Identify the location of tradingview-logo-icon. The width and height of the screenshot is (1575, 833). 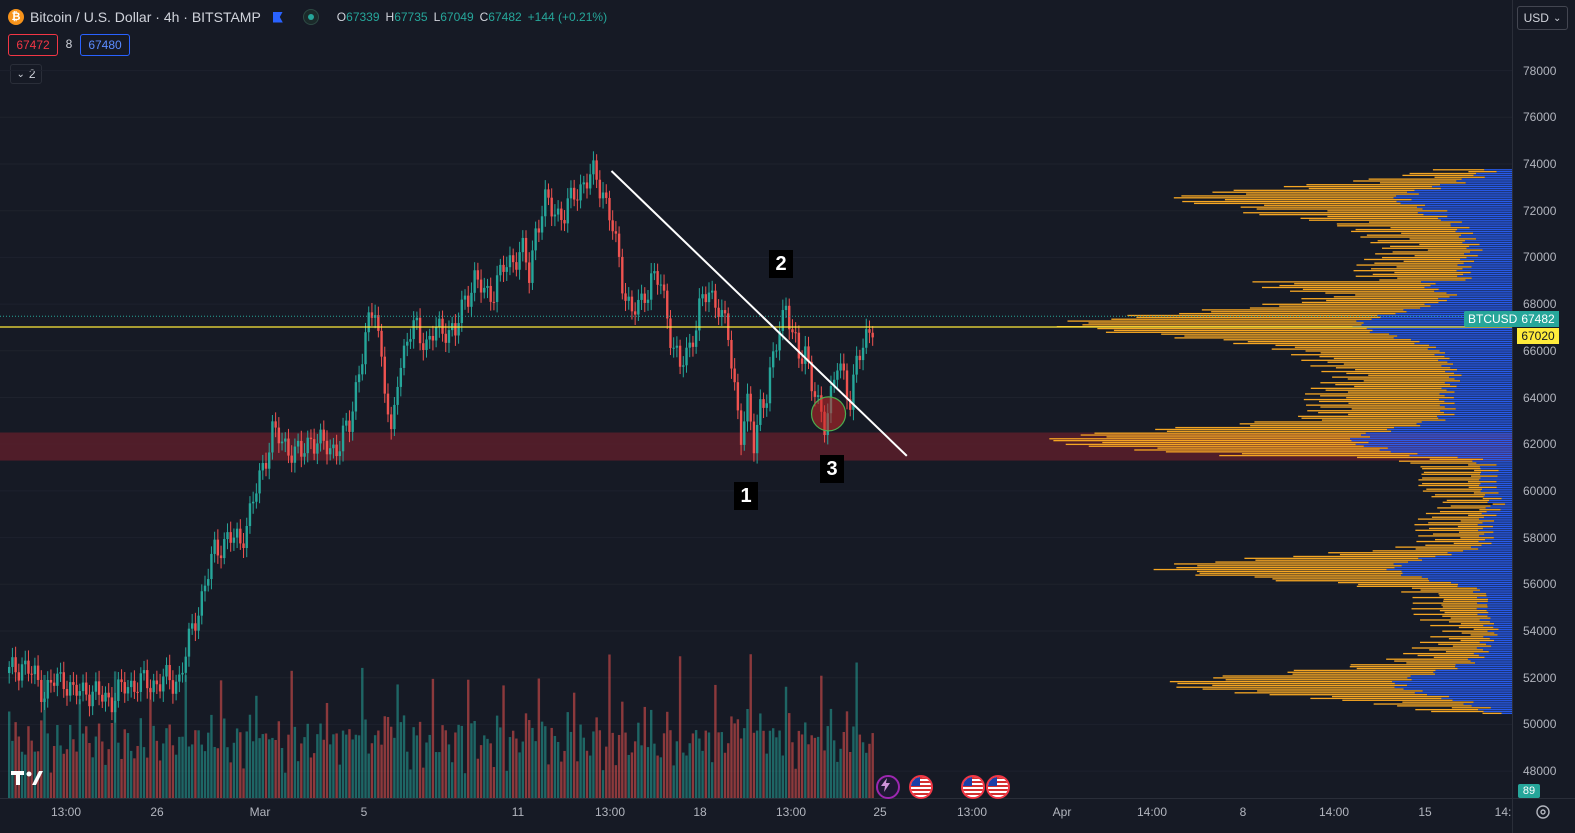
(27, 778).